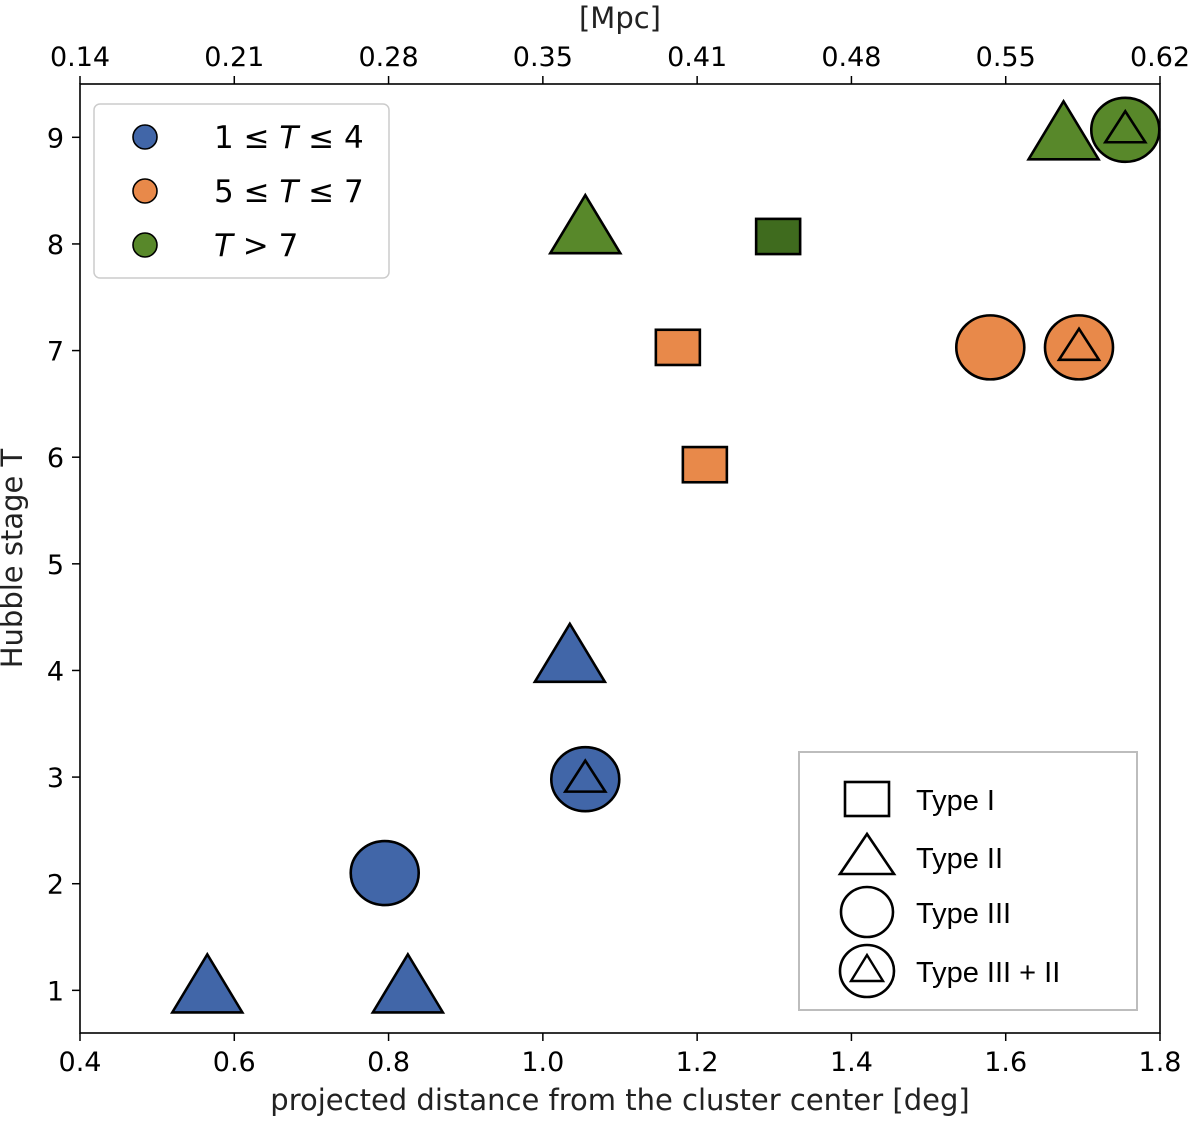 This screenshot has width=1200, height=1125. What do you see at coordinates (145, 191) in the screenshot?
I see `legend-orange-marker` at bounding box center [145, 191].